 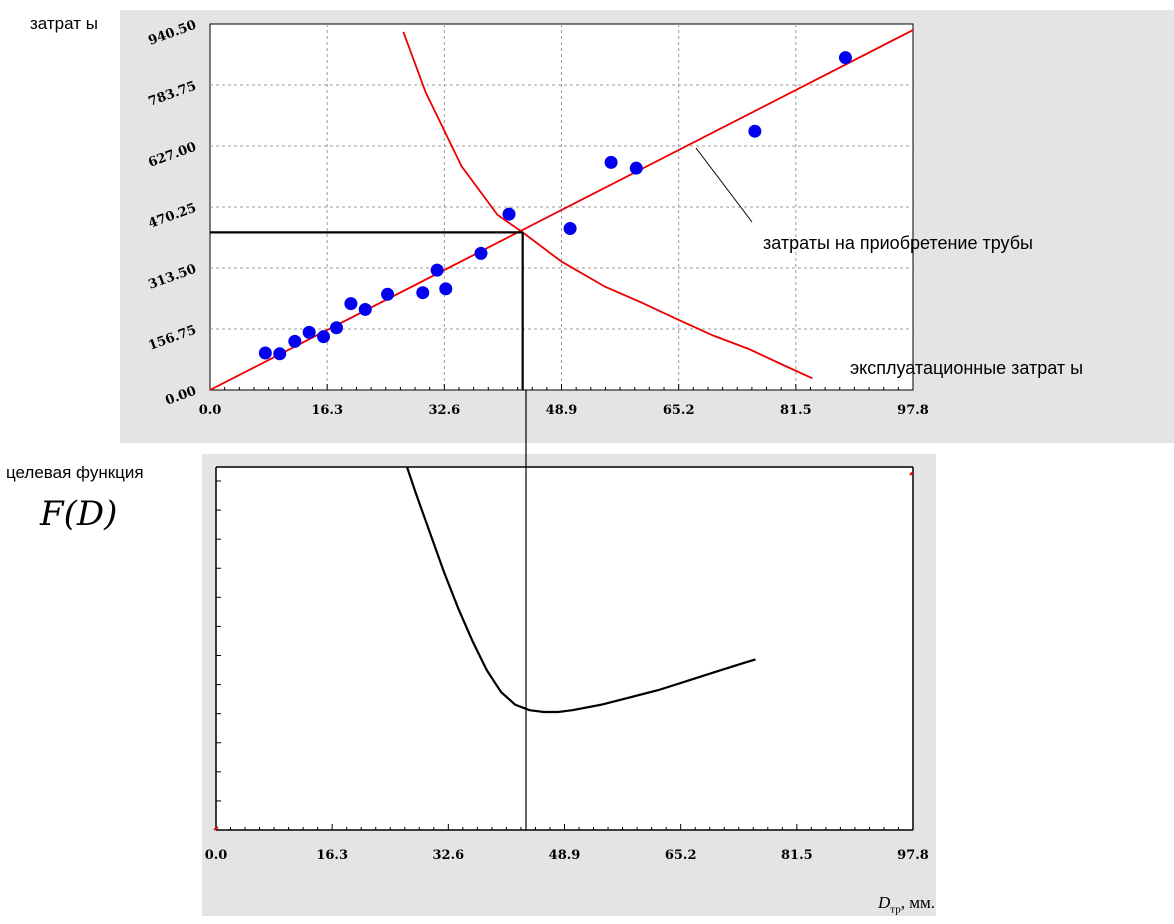 I want to click on top-x-tick-label: 48.9, so click(x=562, y=410).